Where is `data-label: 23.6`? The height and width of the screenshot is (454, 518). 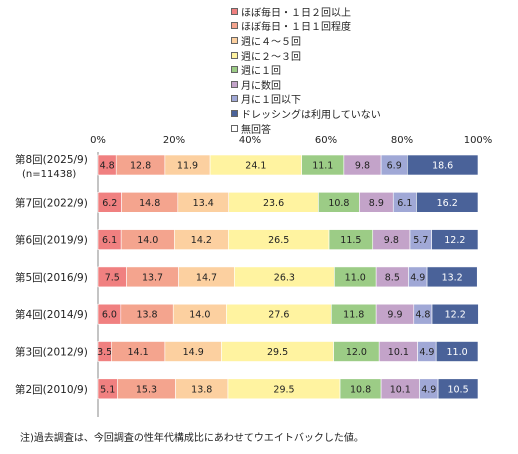 data-label: 23.6 is located at coordinates (273, 203).